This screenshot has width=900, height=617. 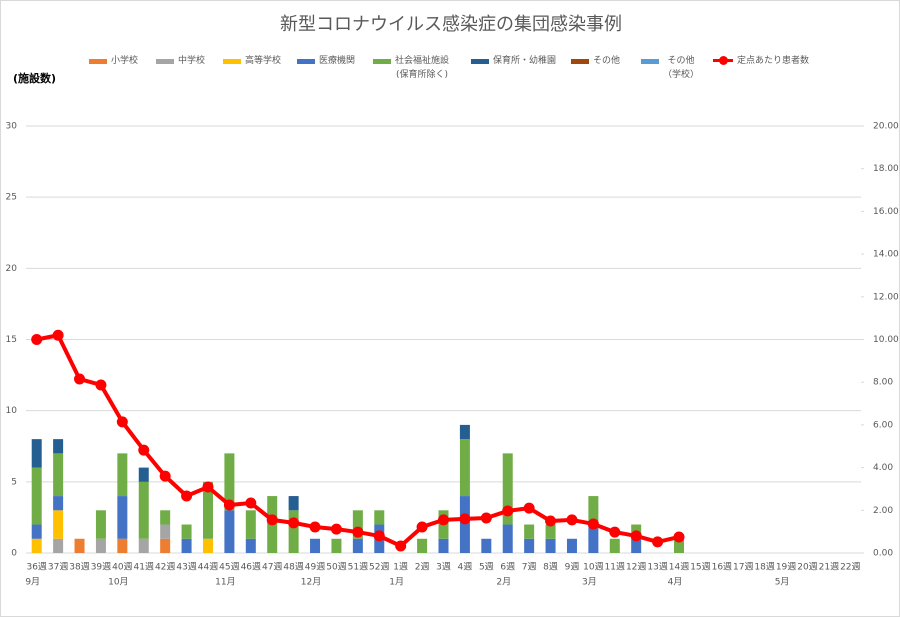 What do you see at coordinates (34, 78) in the screenshot?
I see `y-axis-label: (施設数)` at bounding box center [34, 78].